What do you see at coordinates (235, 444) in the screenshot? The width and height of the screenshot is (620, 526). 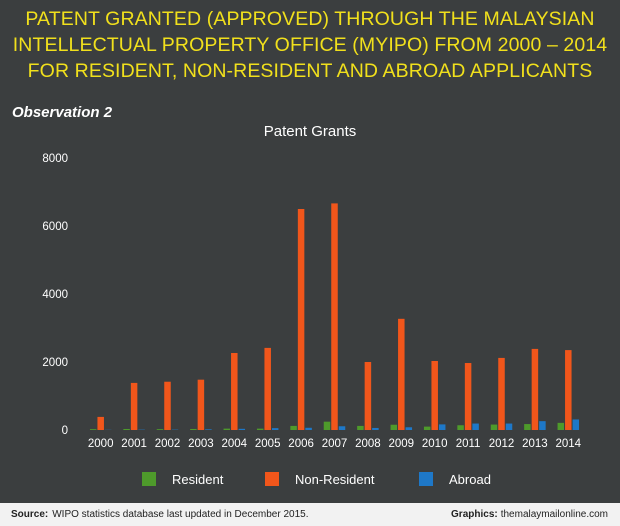 I see `x-tick-label: 2004` at bounding box center [235, 444].